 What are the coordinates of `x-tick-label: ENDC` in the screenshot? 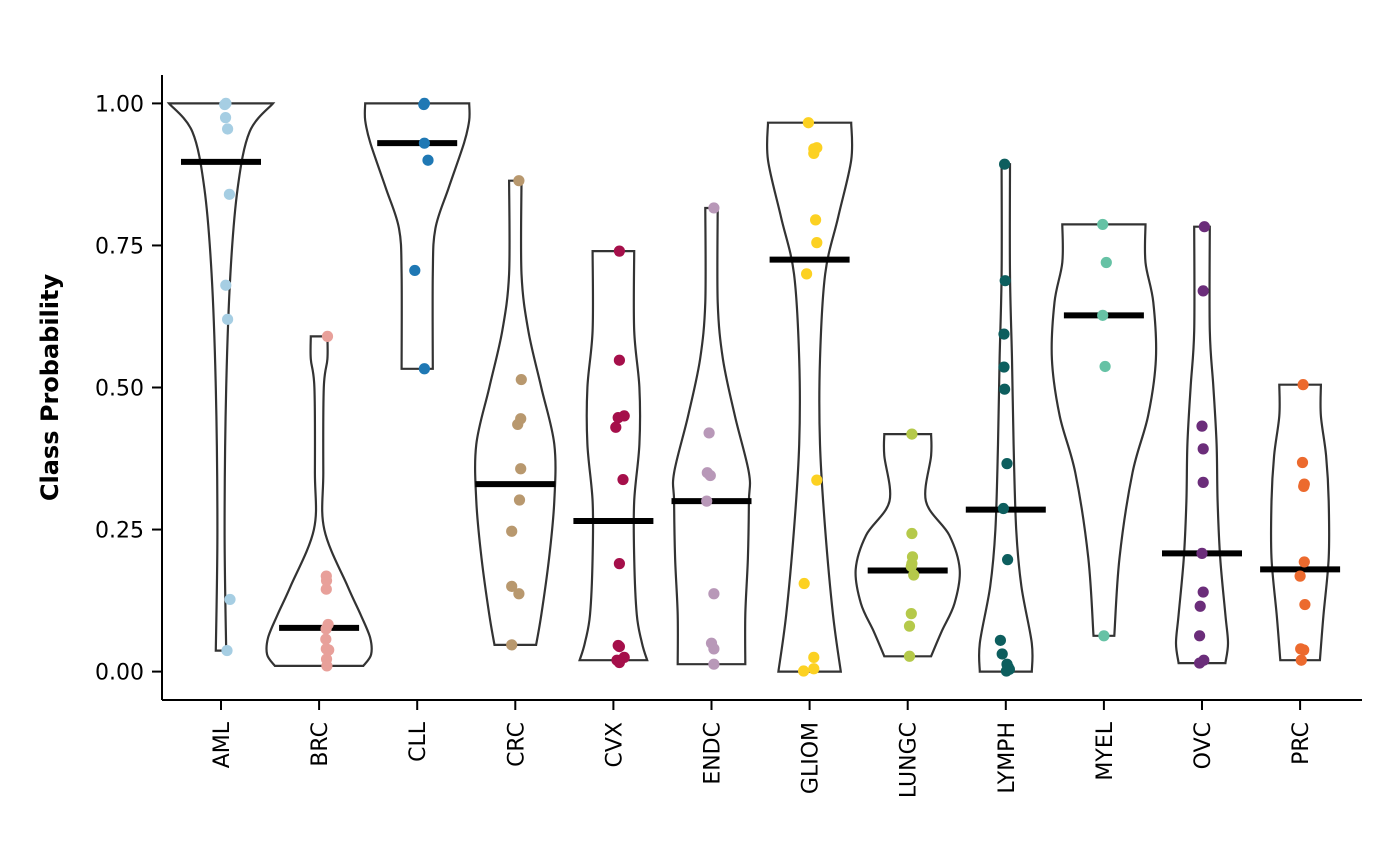 It's located at (713, 753).